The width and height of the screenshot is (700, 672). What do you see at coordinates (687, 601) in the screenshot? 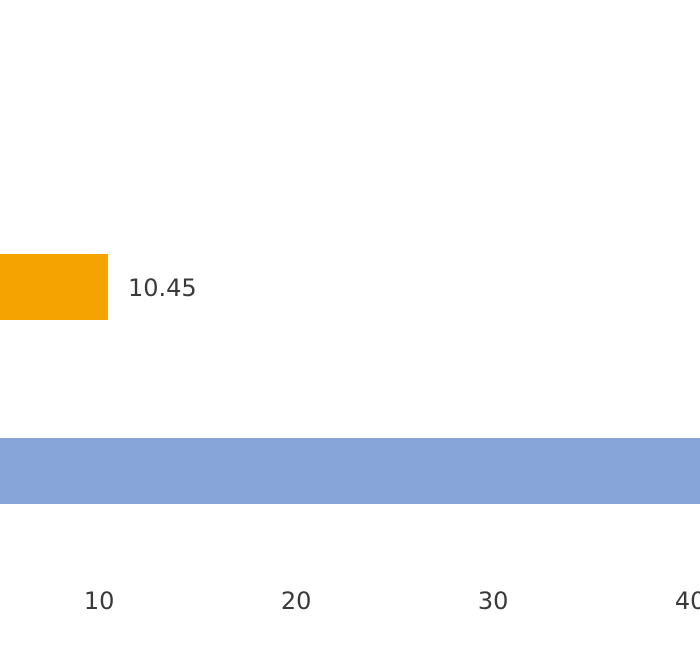
I see `x-tick-label: 40` at bounding box center [687, 601].